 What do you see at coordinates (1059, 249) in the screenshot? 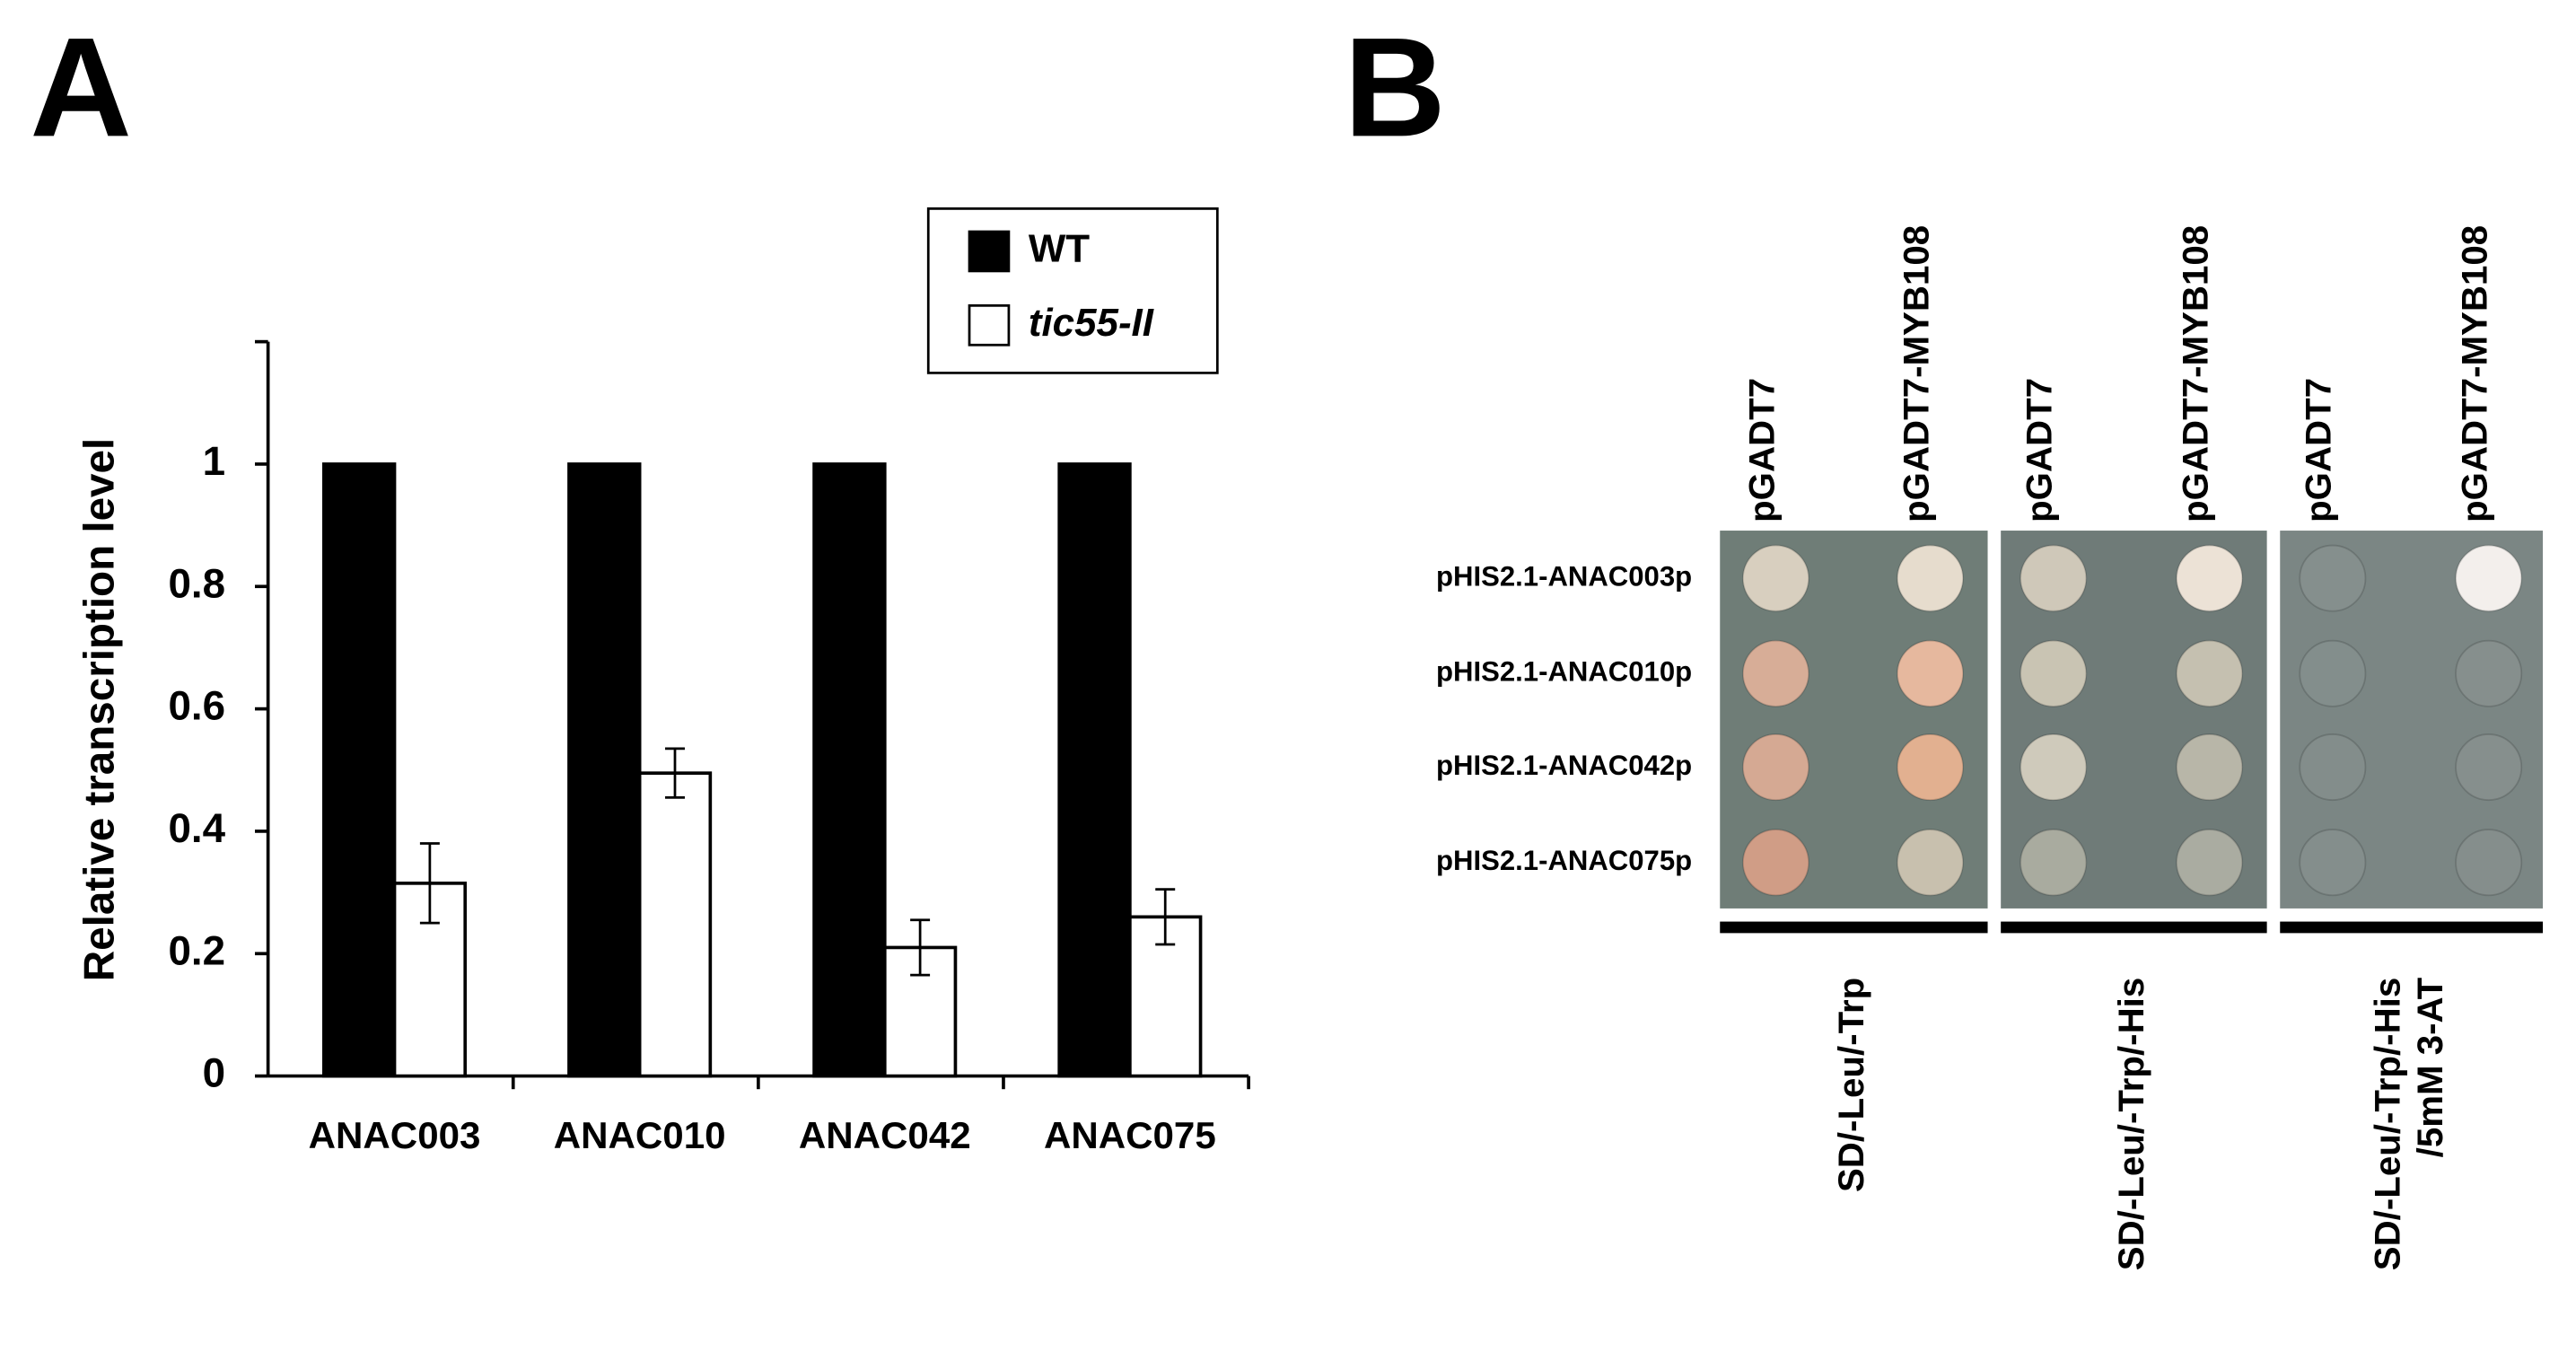
I see `legend-label: WT` at bounding box center [1059, 249].